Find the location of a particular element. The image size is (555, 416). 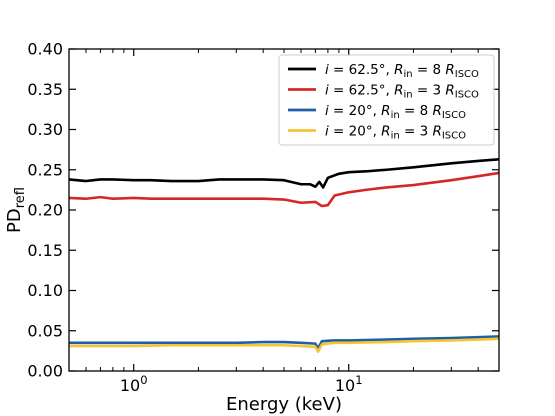

y-tick-label: 0.35 is located at coordinates (45, 89).